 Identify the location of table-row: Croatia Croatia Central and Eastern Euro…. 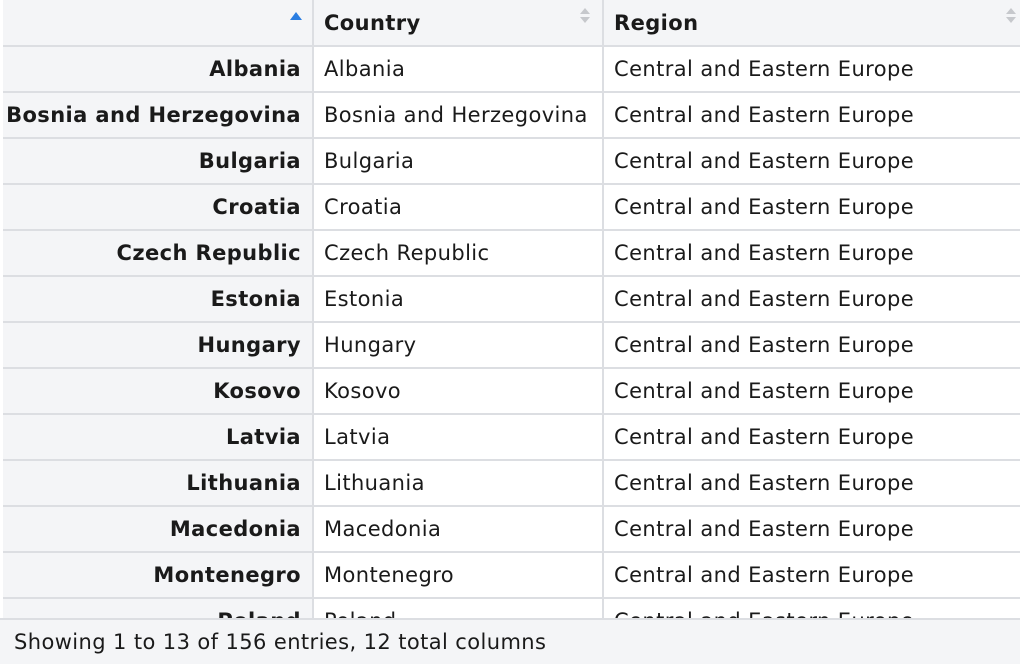
(511, 207).